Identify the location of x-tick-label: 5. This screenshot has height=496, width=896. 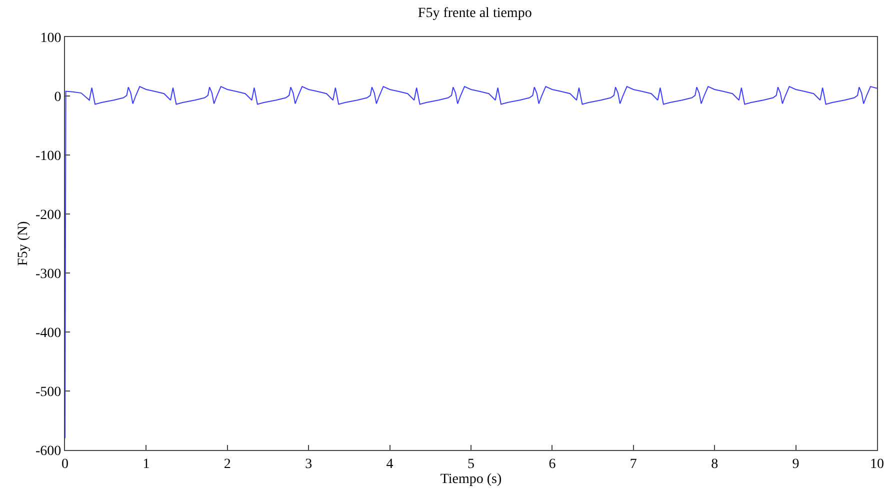
(471, 464).